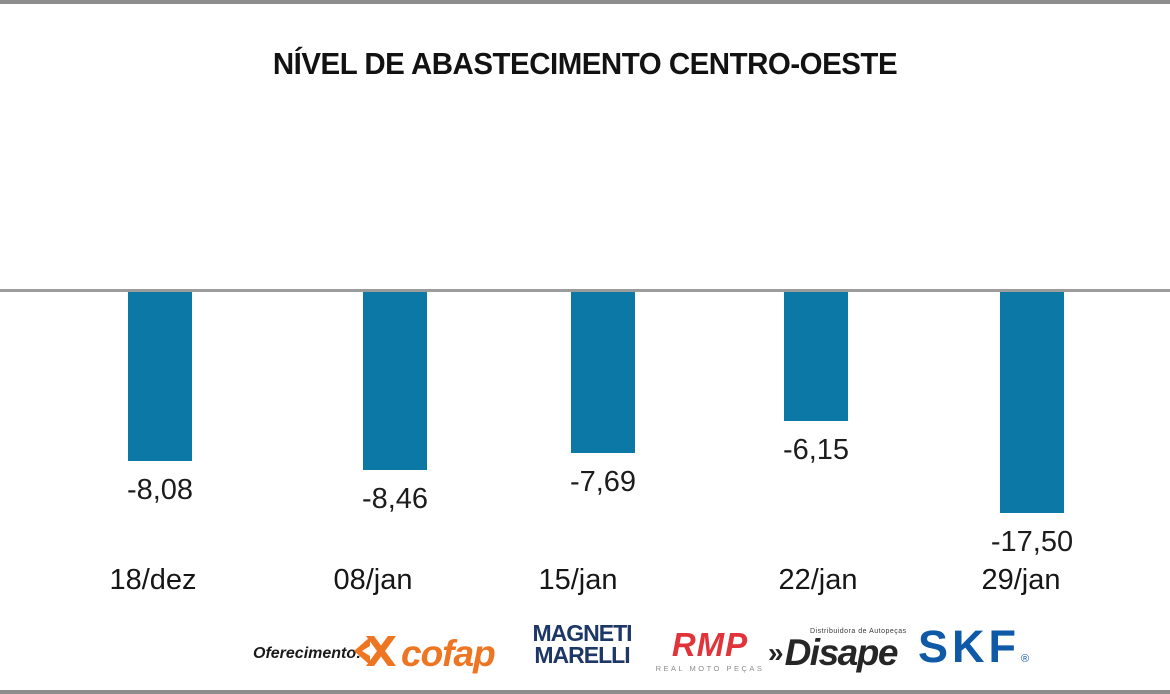  I want to click on disape-subtext: Distribuidora de Autopeças, so click(858, 631).